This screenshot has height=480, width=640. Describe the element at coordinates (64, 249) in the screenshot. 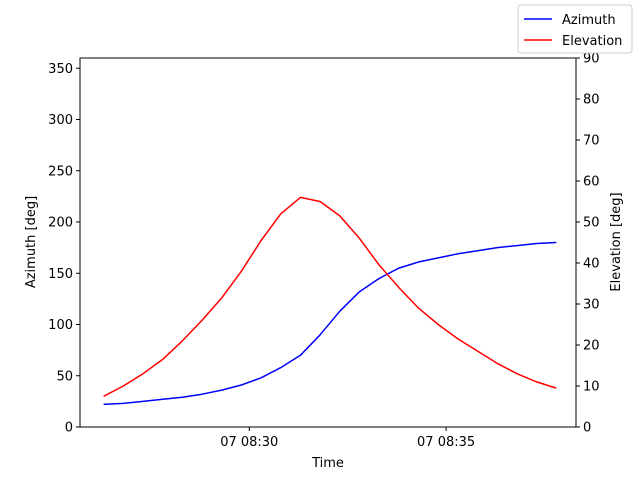

I see `left-axis: 0 50 100 150 200 250 300 350` at that location.